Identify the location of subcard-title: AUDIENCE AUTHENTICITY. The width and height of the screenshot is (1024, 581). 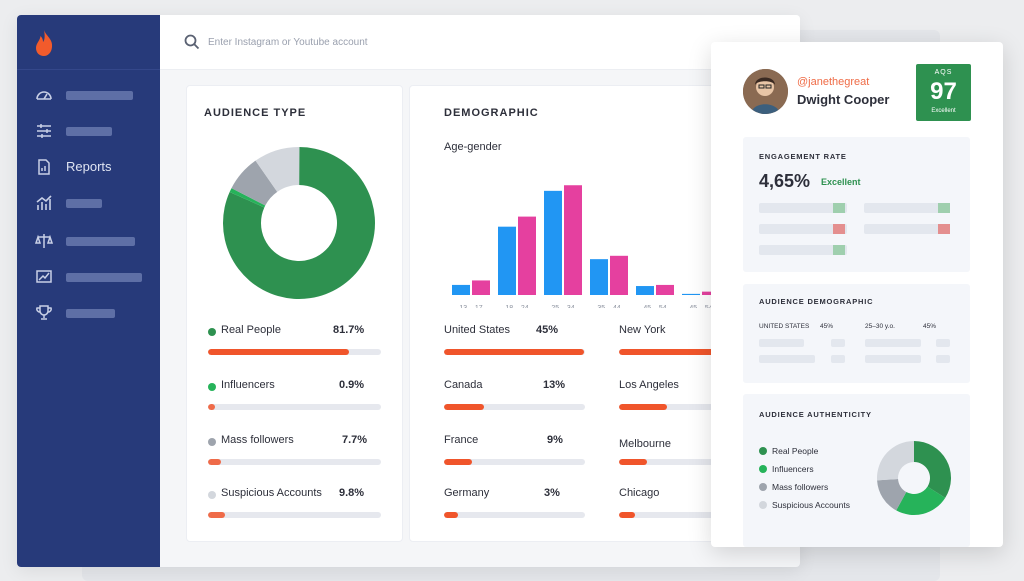
(815, 414).